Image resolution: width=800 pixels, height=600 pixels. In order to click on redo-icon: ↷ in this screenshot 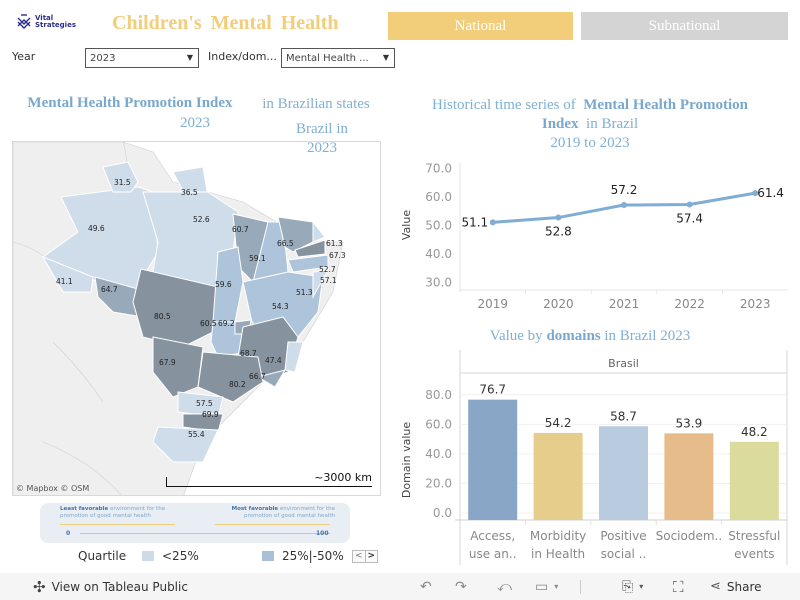, I will do `click(461, 586)`.